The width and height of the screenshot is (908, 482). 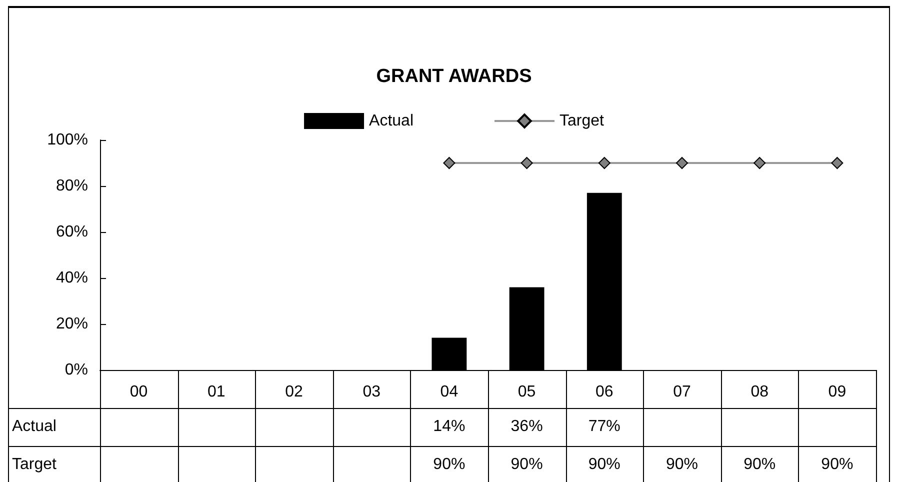 I want to click on y-tick-label: 20%, so click(x=72, y=324).